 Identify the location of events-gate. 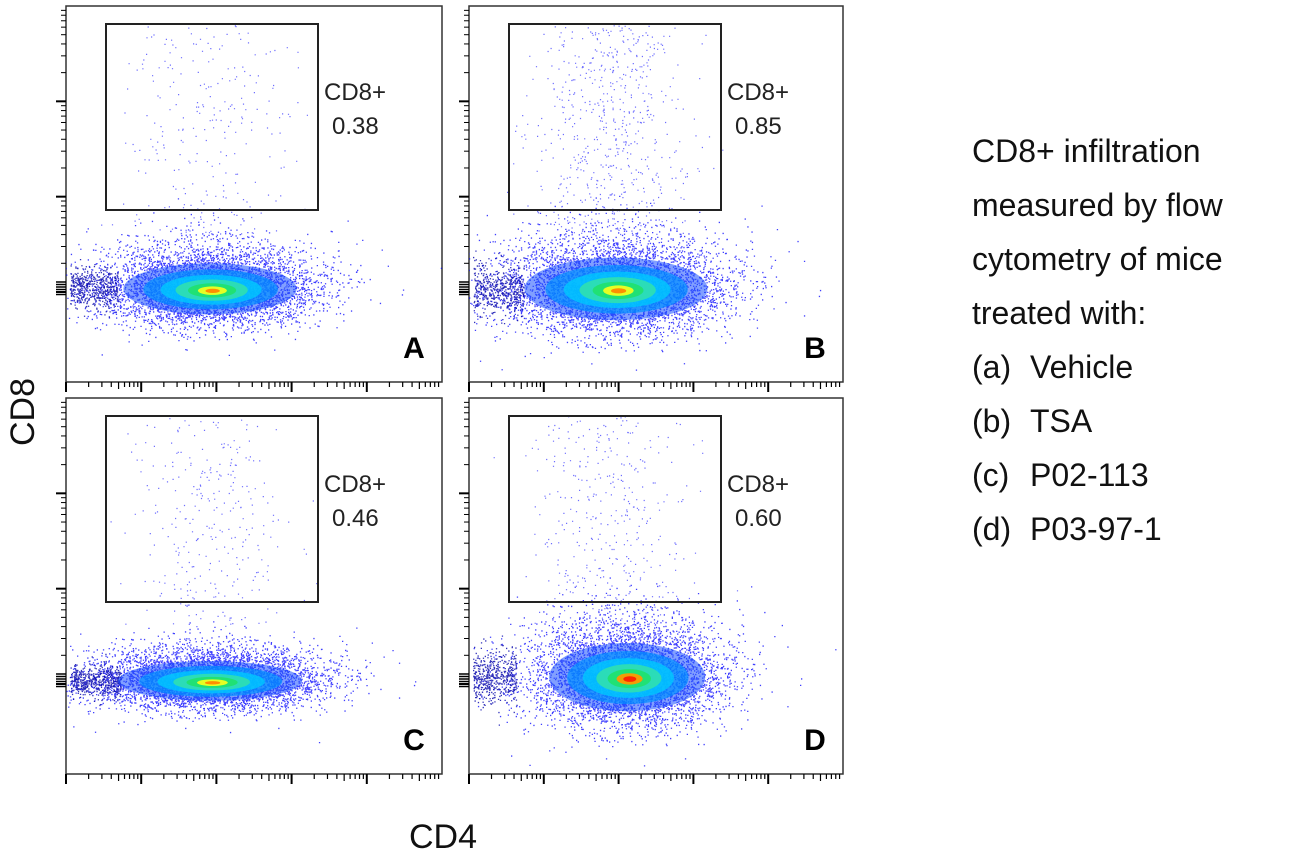
(204, 130).